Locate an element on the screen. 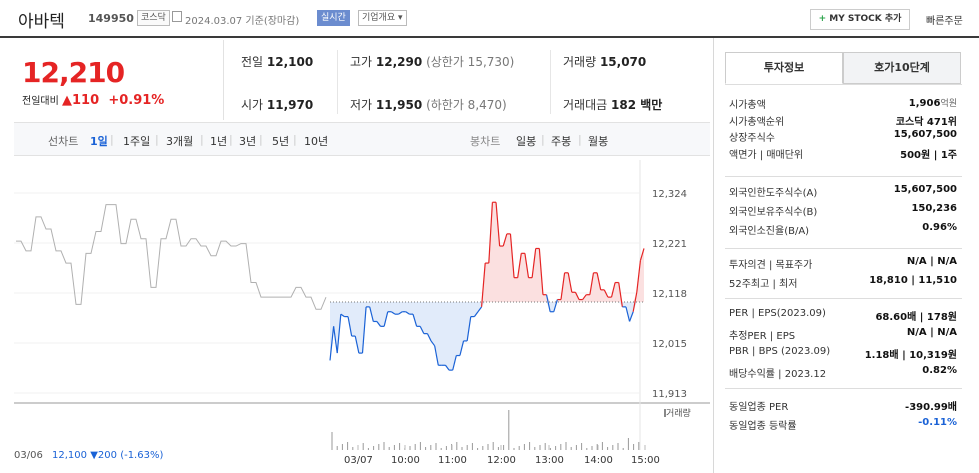 The image size is (979, 473). volume-label: 거래량 is located at coordinates (580, 62).